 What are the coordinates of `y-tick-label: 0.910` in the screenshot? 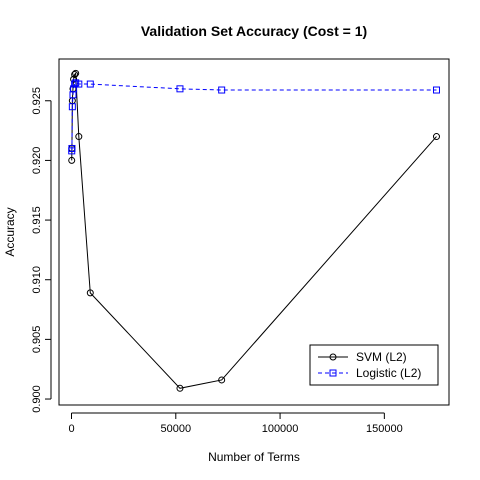 It's located at (37, 280).